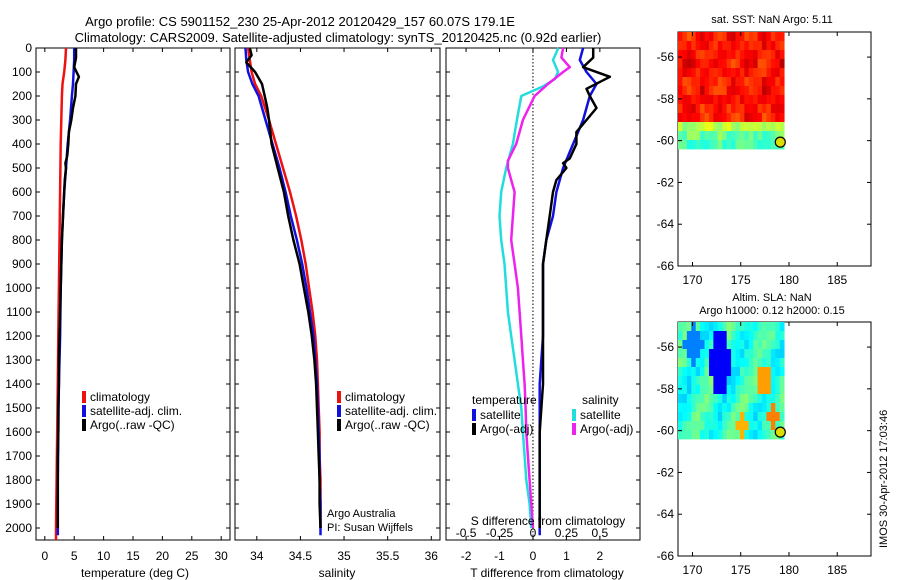  Describe the element at coordinates (789, 280) in the screenshot. I see `sst_map-xtick-label: 180` at that location.